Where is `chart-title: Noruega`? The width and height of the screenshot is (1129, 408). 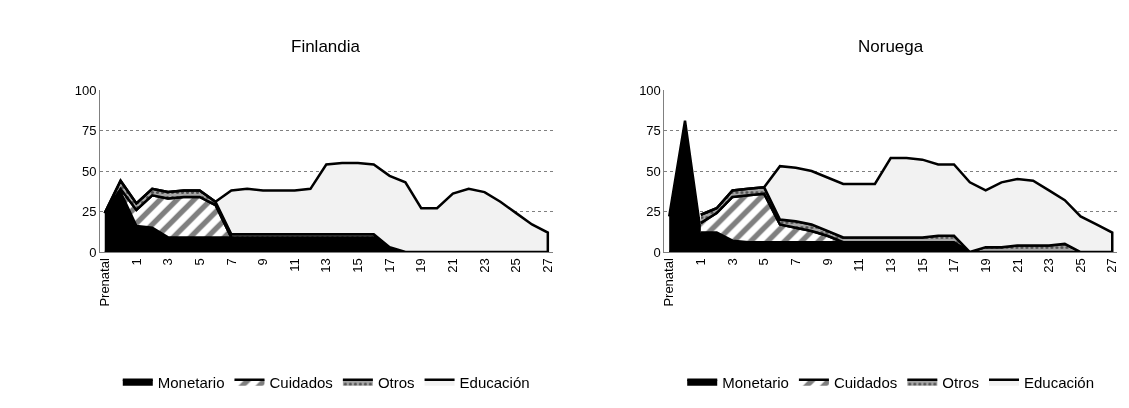
chart-title: Noruega is located at coordinates (891, 46).